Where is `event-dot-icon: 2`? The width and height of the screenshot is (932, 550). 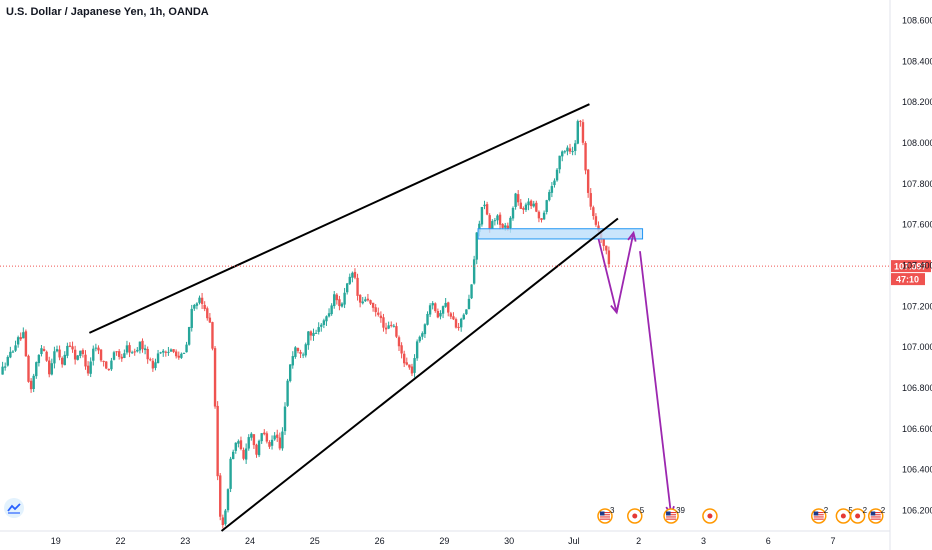 event-dot-icon: 2 is located at coordinates (858, 515).